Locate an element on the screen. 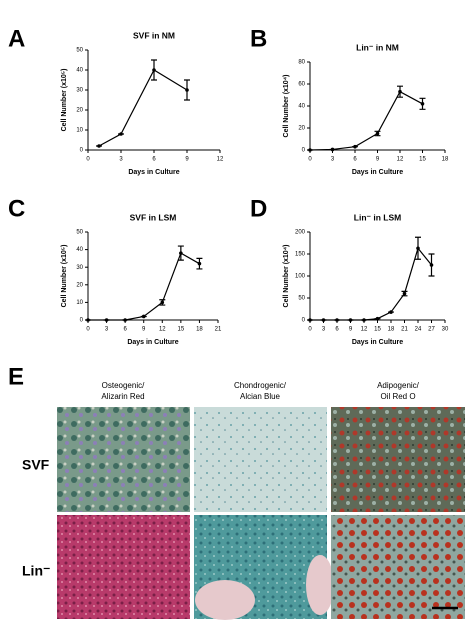  chart-title: Lin⁻ in NM is located at coordinates (377, 47).